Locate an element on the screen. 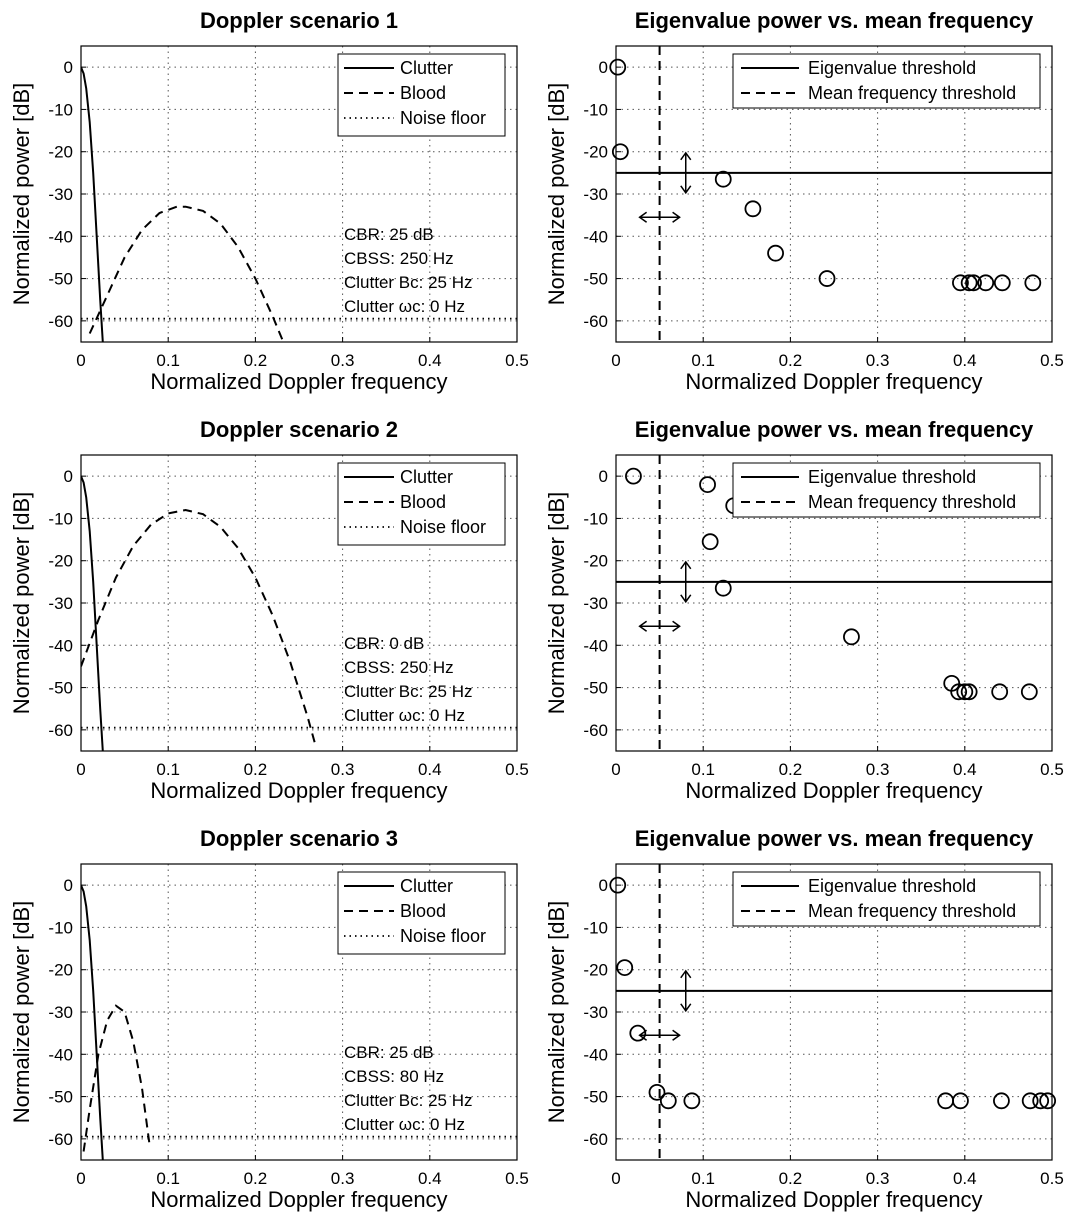 The height and width of the screenshot is (1220, 1072). series-line-clutter is located at coordinates (92, 613).